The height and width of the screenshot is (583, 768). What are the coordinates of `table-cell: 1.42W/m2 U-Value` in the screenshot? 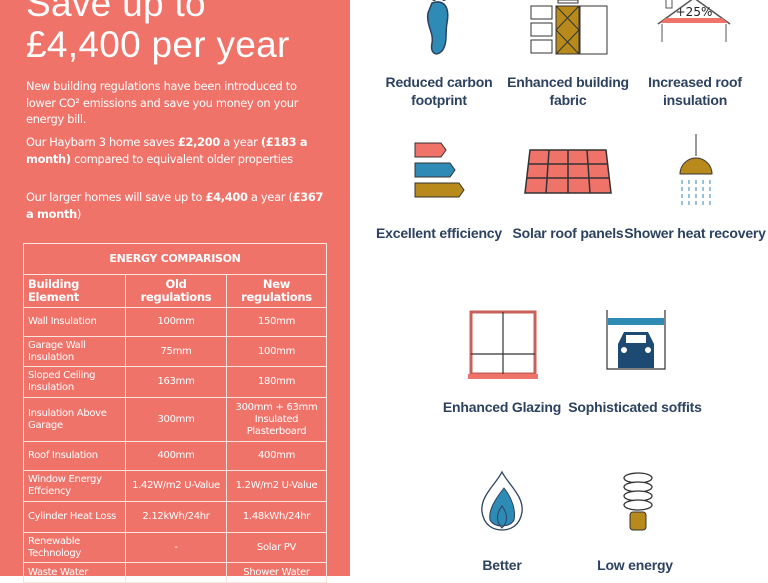 It's located at (176, 486).